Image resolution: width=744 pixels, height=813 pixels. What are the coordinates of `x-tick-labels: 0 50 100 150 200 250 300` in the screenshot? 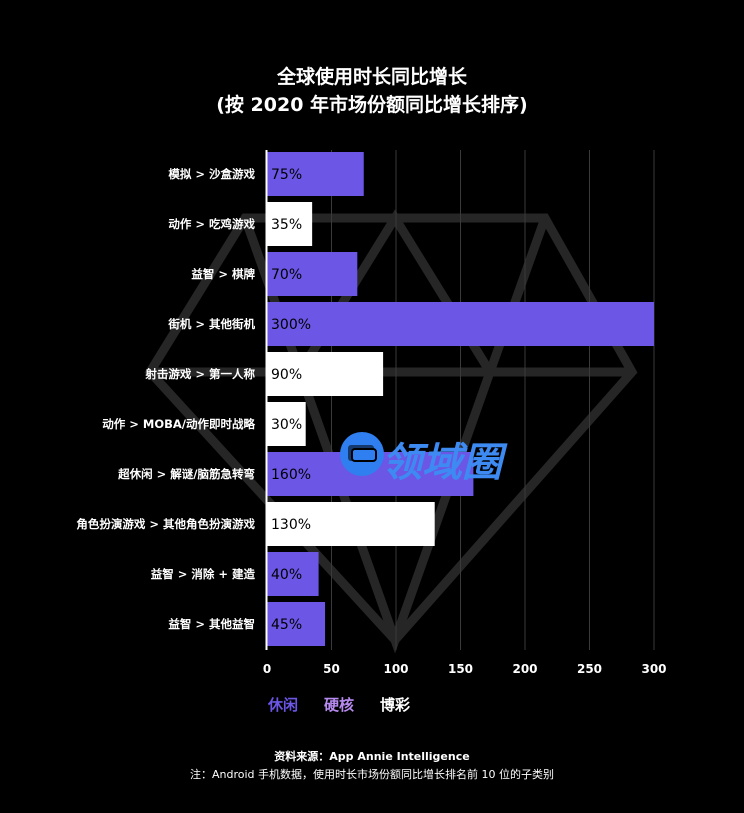 It's located at (465, 669).